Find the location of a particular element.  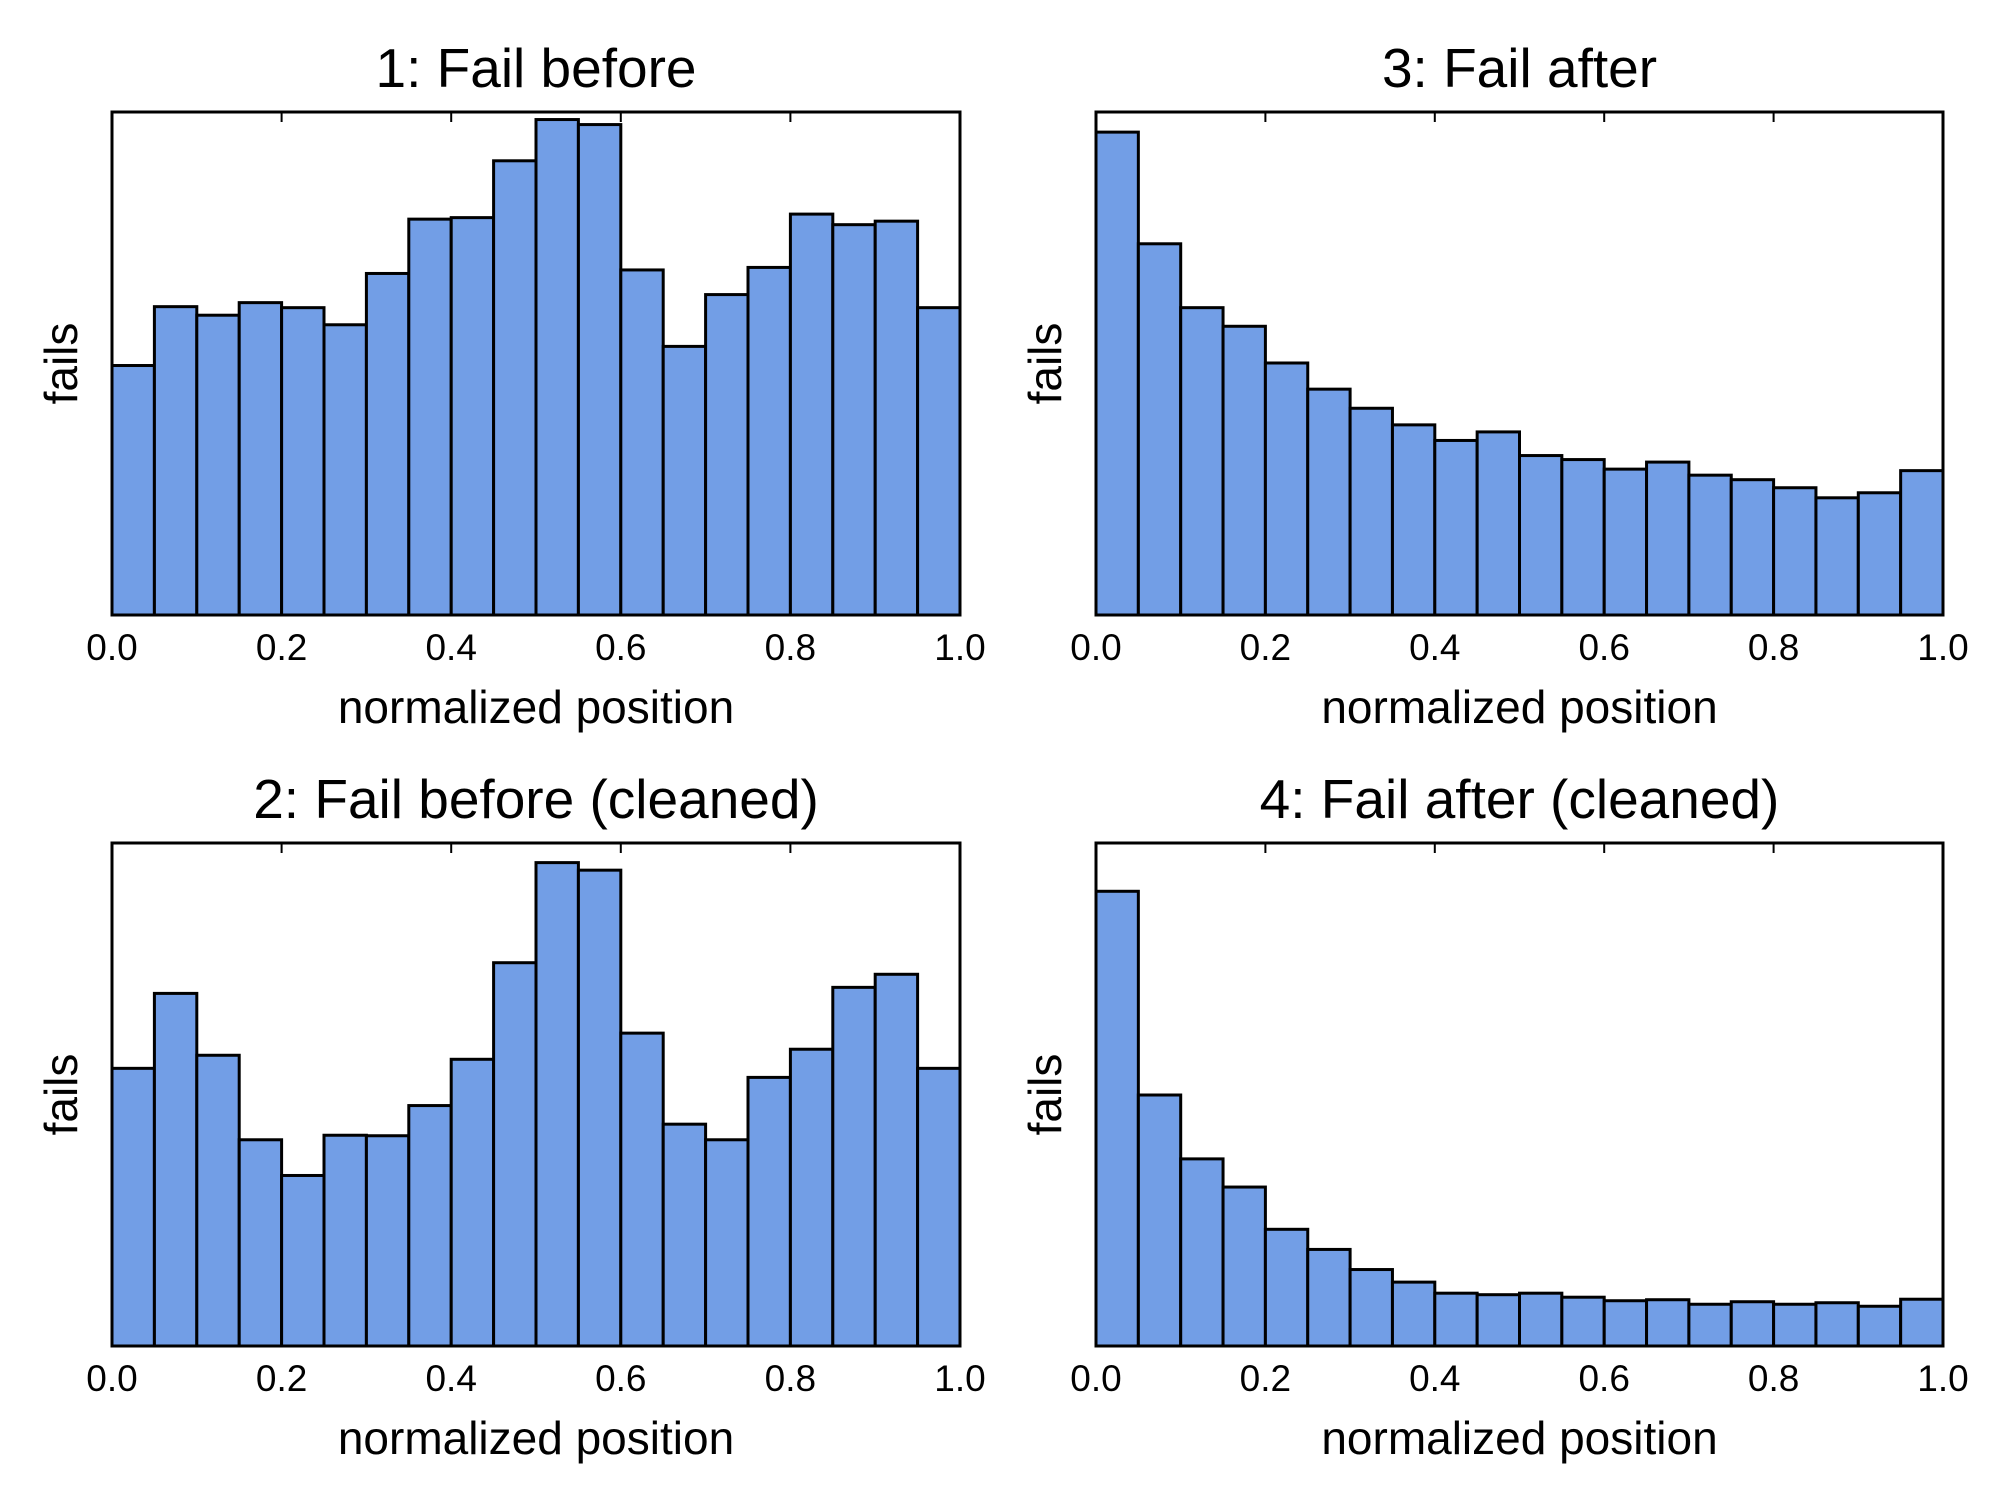

chart-title: 2: Fail before (cleaned) is located at coordinates (536, 799).